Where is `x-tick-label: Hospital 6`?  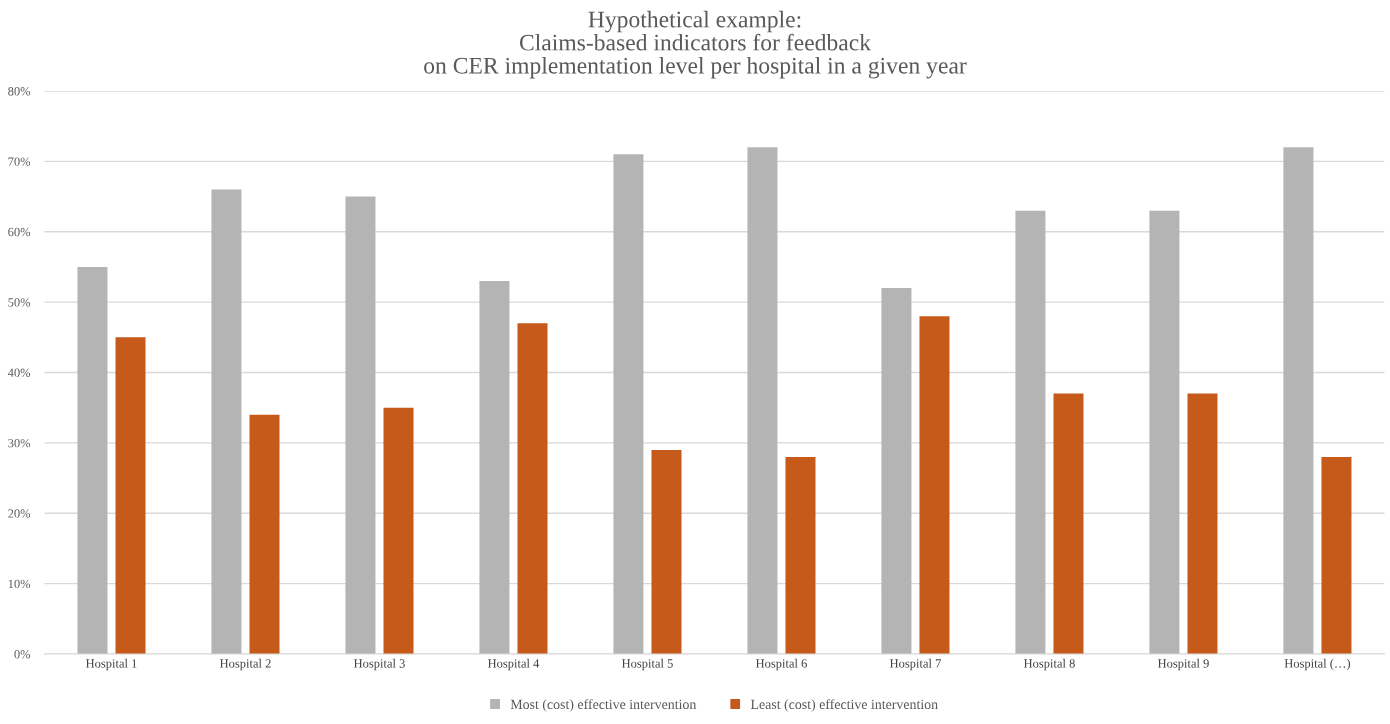 x-tick-label: Hospital 6 is located at coordinates (781, 664).